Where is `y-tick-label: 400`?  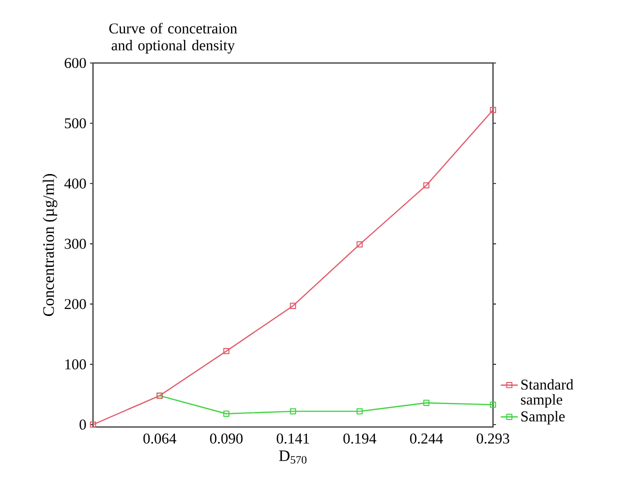
y-tick-label: 400 is located at coordinates (75, 183).